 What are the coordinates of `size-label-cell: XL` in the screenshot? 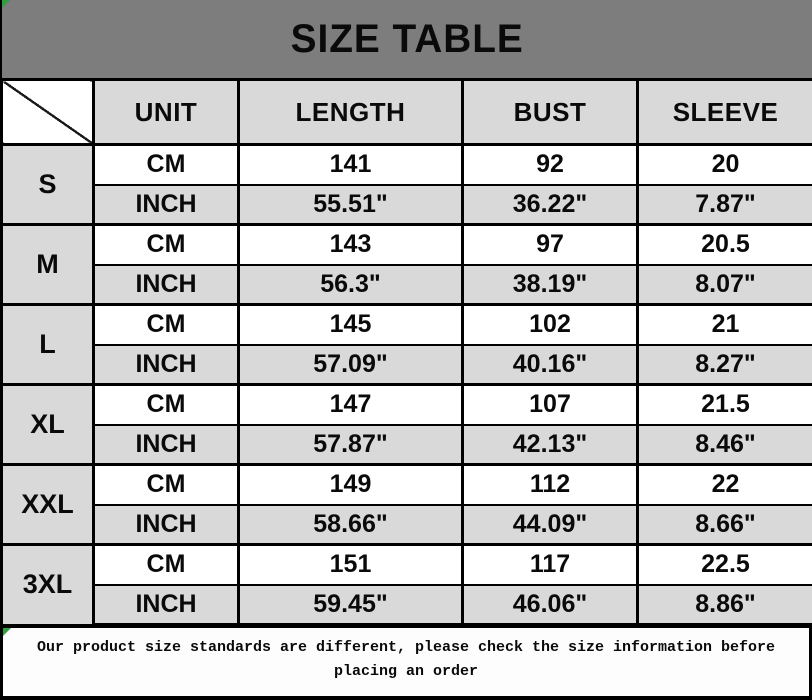 It's located at (48, 425).